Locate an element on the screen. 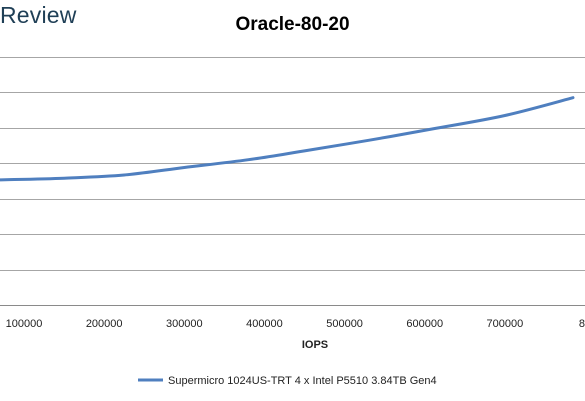 The height and width of the screenshot is (401, 585). x-tick-label: 200000 is located at coordinates (104, 324).